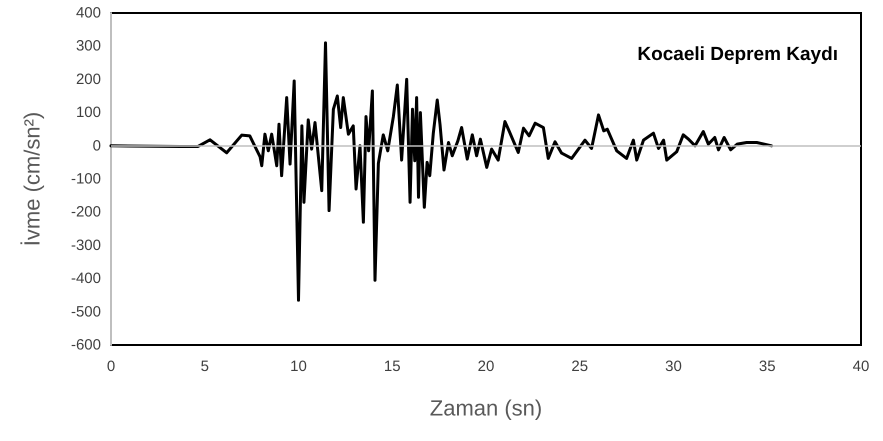 This screenshot has width=883, height=441. What do you see at coordinates (88, 13) in the screenshot?
I see `y-tick-label: 400` at bounding box center [88, 13].